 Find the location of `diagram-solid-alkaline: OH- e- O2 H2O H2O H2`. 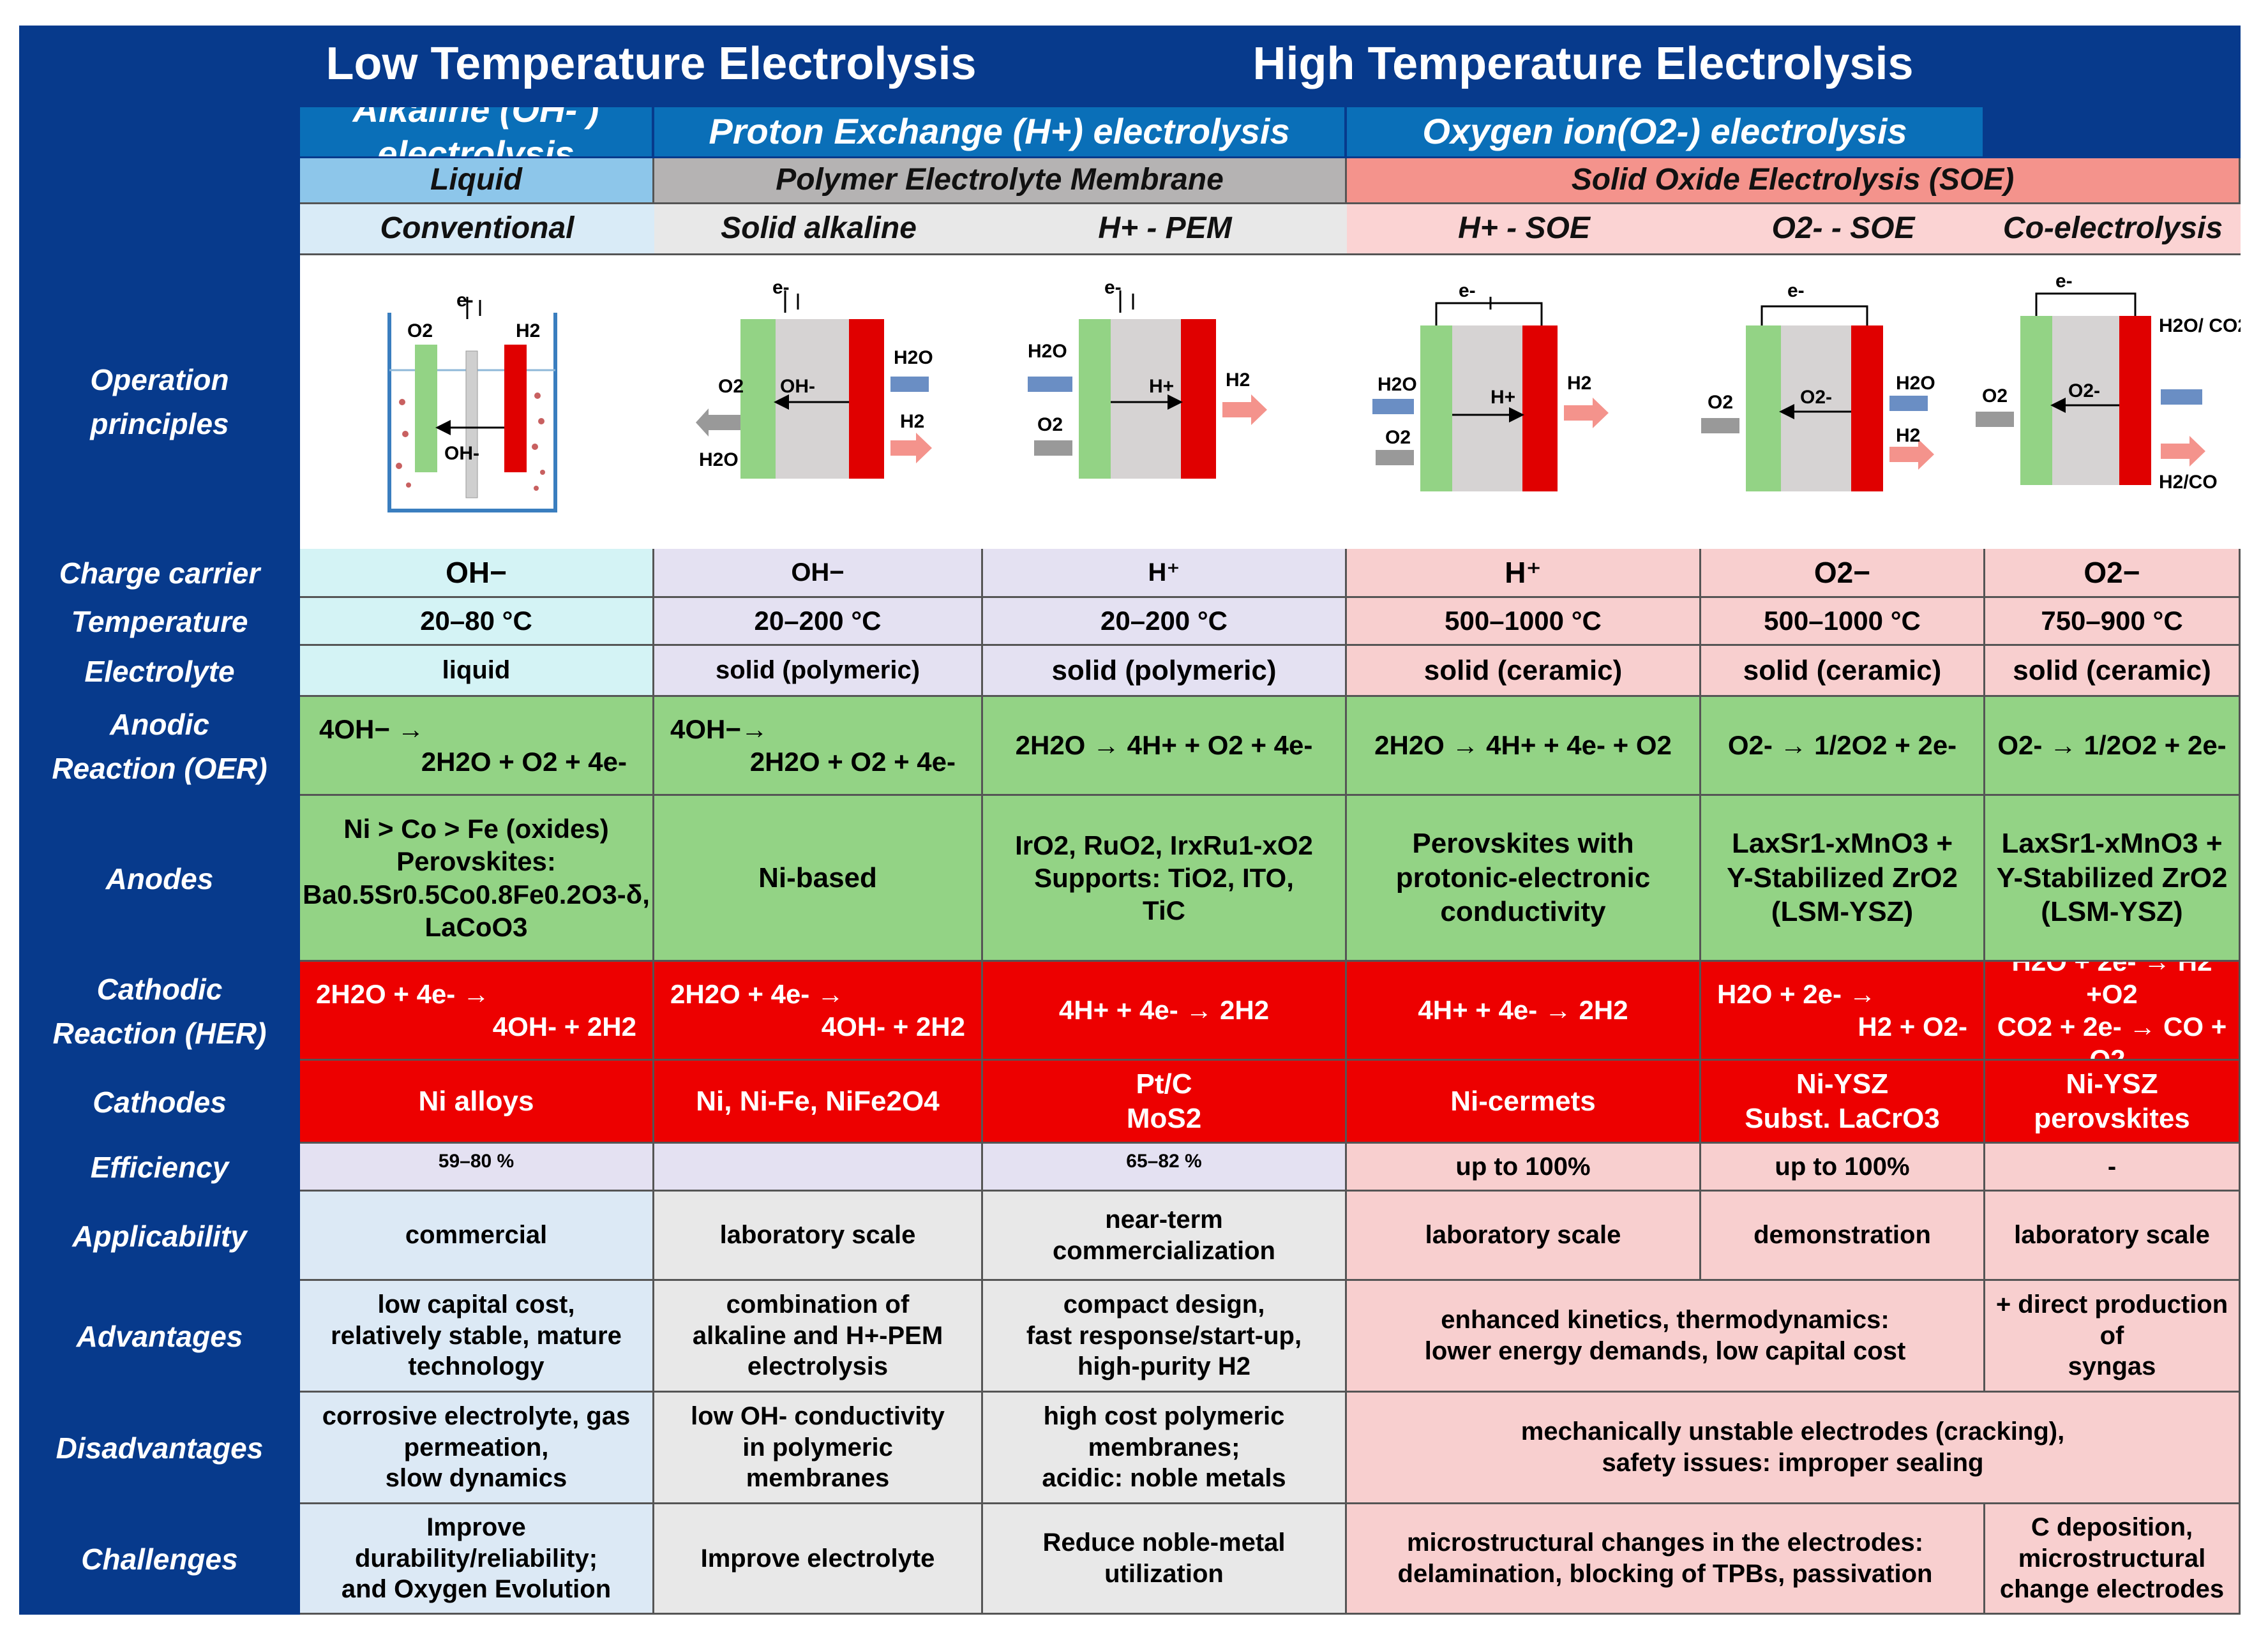

diagram-solid-alkaline: OH- e- O2 H2O H2O H2 is located at coordinates (815, 378).